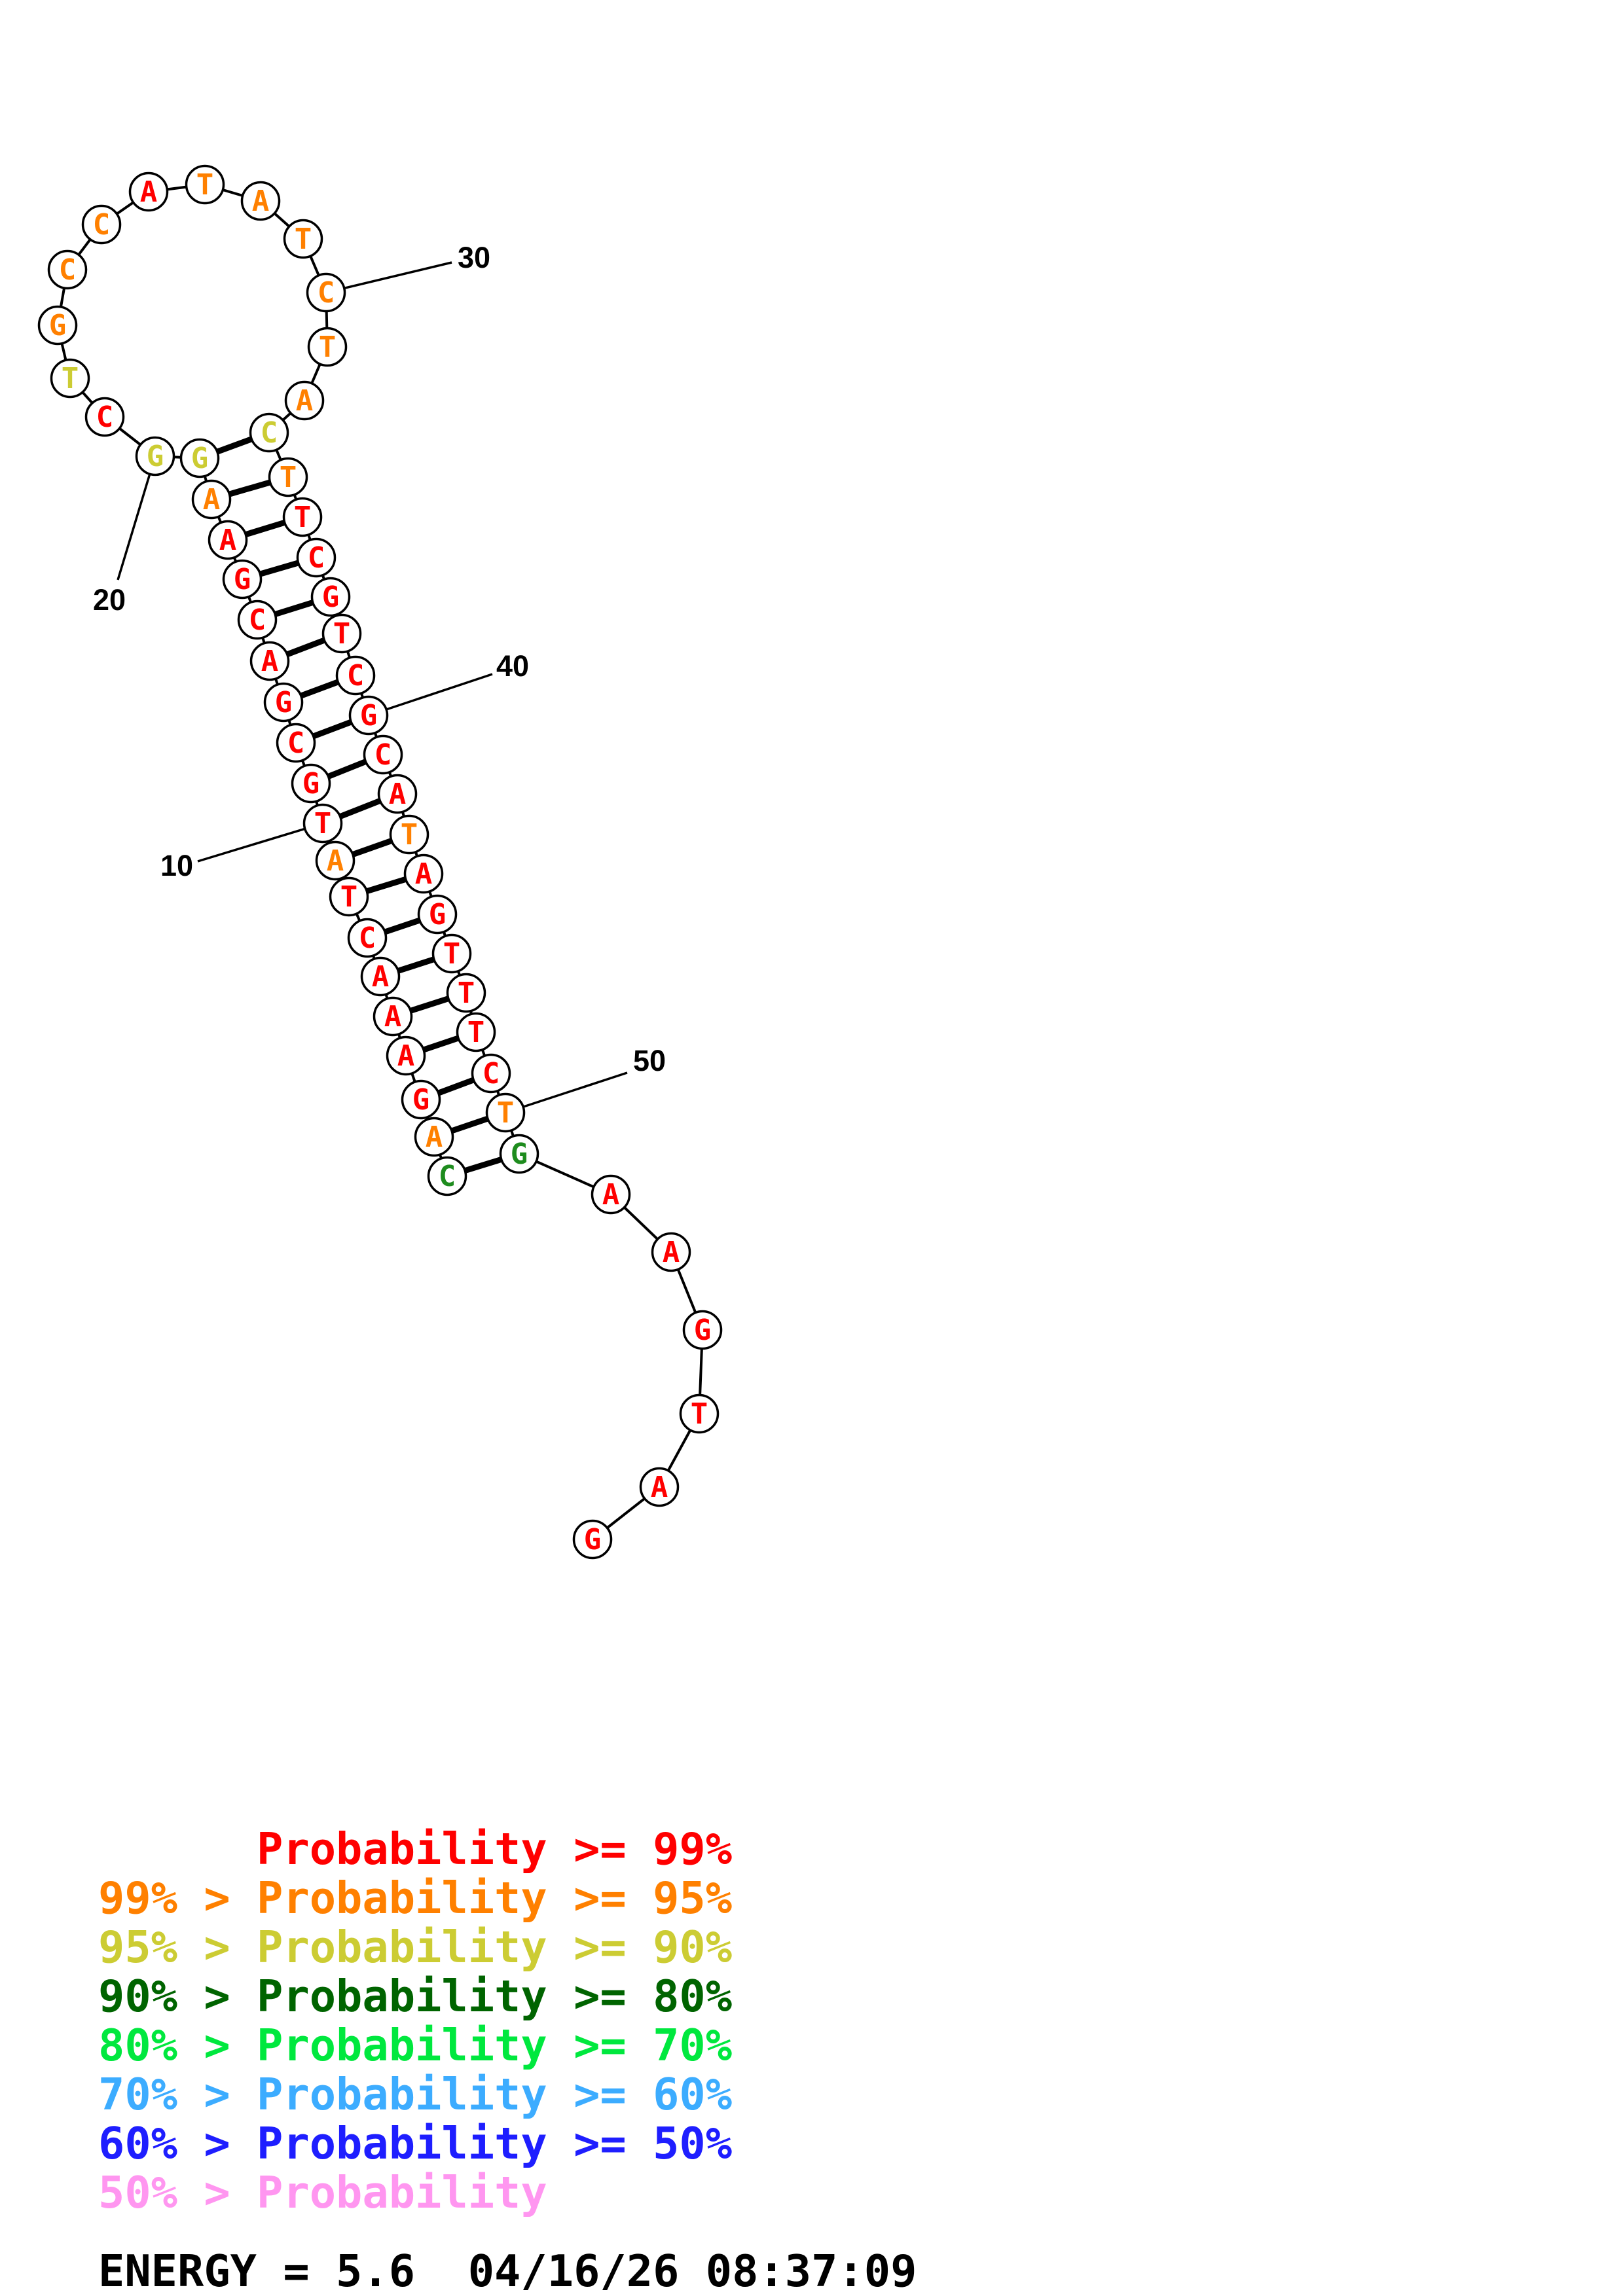 The width and height of the screenshot is (1623, 2296). I want to click on base-7-C: C, so click(367, 938).